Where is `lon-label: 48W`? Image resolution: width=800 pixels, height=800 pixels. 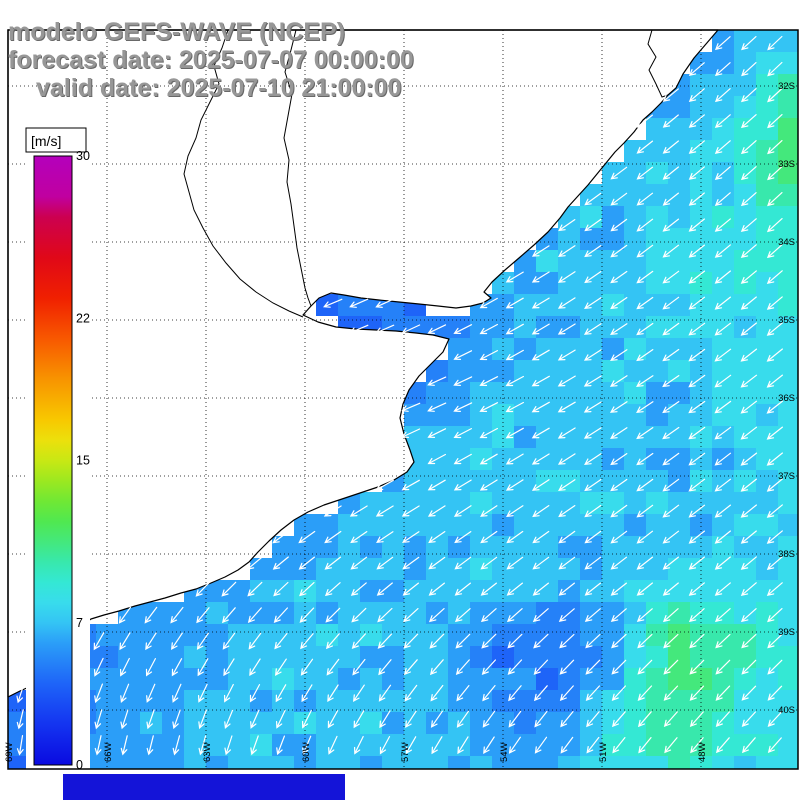
lon-label: 48W is located at coordinates (702, 752).